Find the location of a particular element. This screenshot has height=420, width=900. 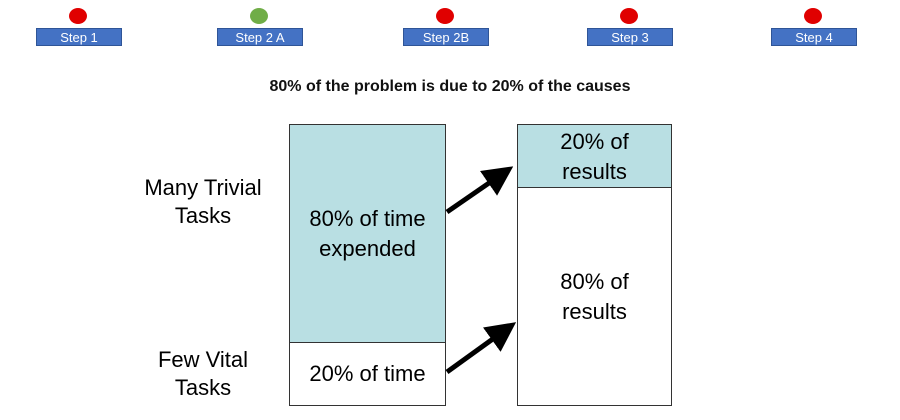

right-bottom-box: 80% of results is located at coordinates (594, 296).